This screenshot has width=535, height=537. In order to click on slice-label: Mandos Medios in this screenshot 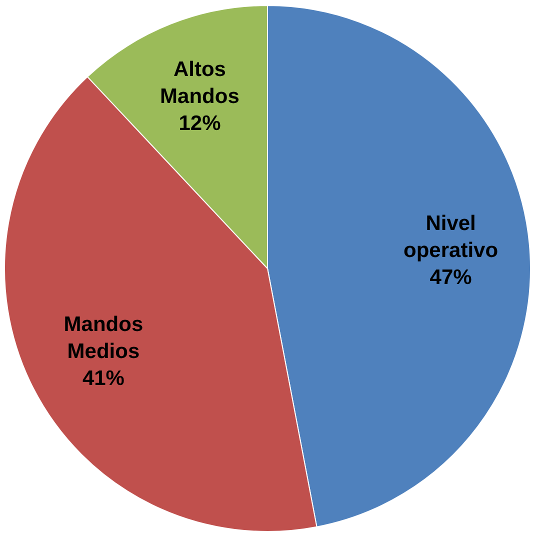, I will do `click(104, 337)`.